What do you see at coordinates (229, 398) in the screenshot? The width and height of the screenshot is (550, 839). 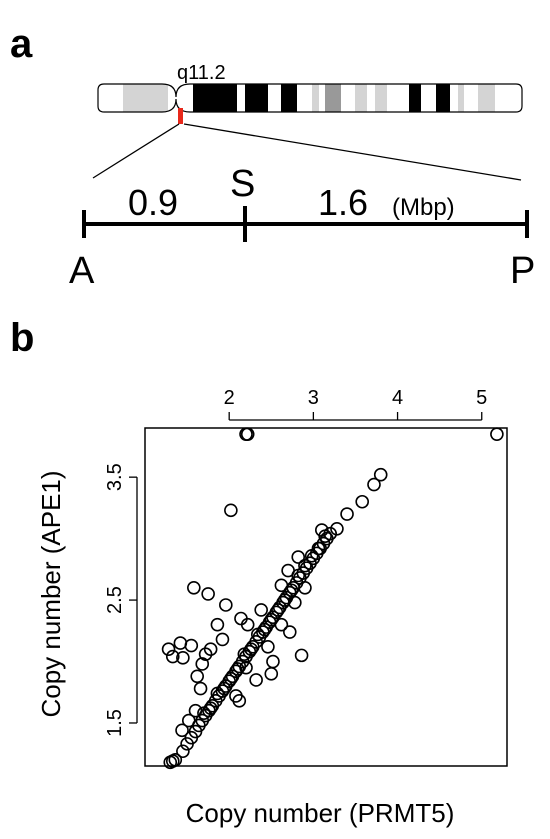 I see `x-tick-label: 2` at bounding box center [229, 398].